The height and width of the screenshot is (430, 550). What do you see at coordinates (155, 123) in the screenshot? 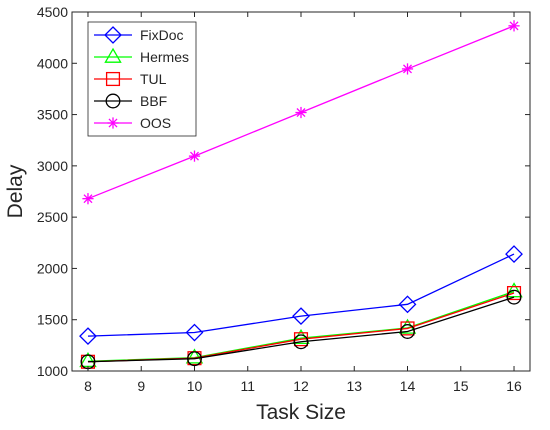
I see `legend-label: OOS` at bounding box center [155, 123].